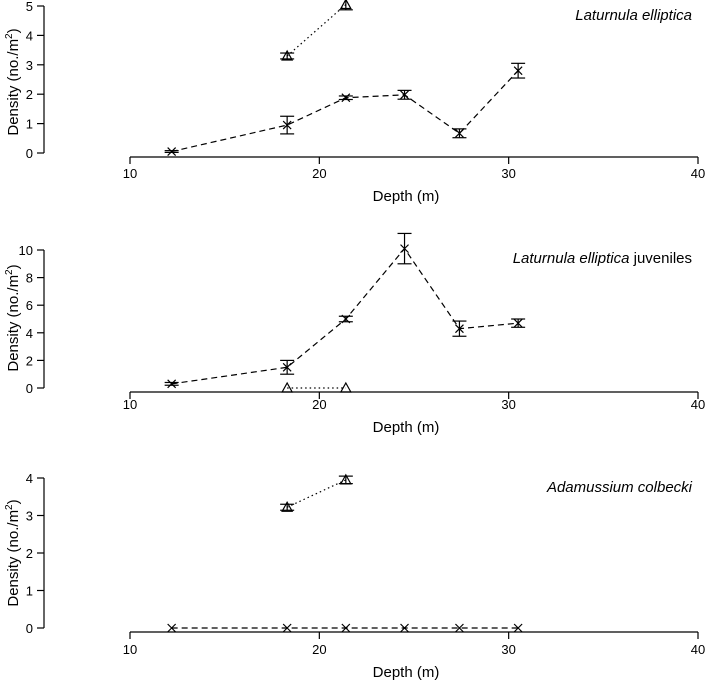 The width and height of the screenshot is (709, 684). What do you see at coordinates (26, 250) in the screenshot?
I see `y-tick-label: 10` at bounding box center [26, 250].